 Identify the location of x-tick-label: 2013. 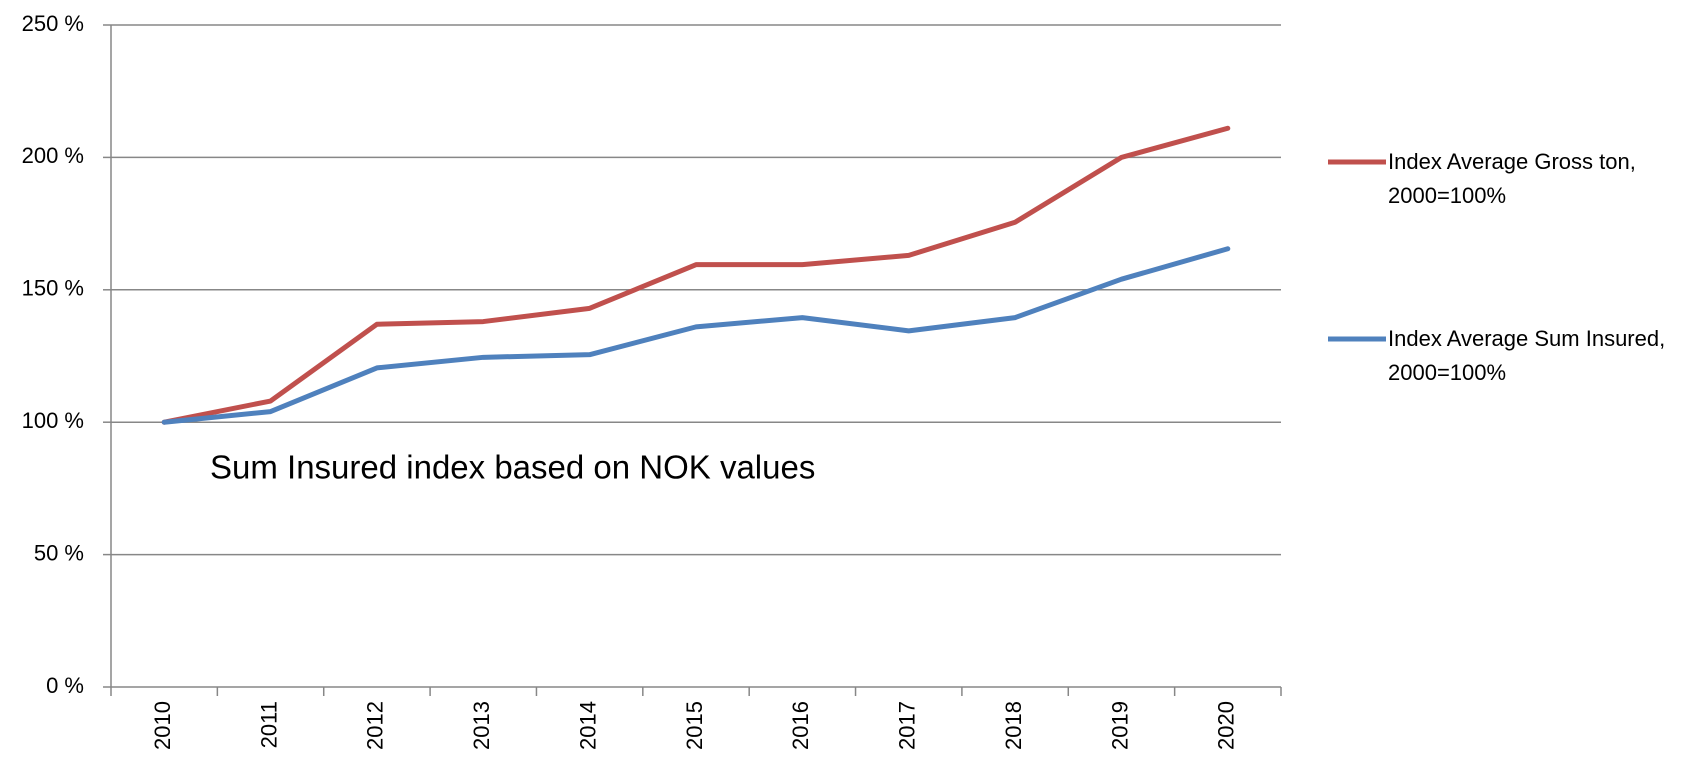
(481, 725).